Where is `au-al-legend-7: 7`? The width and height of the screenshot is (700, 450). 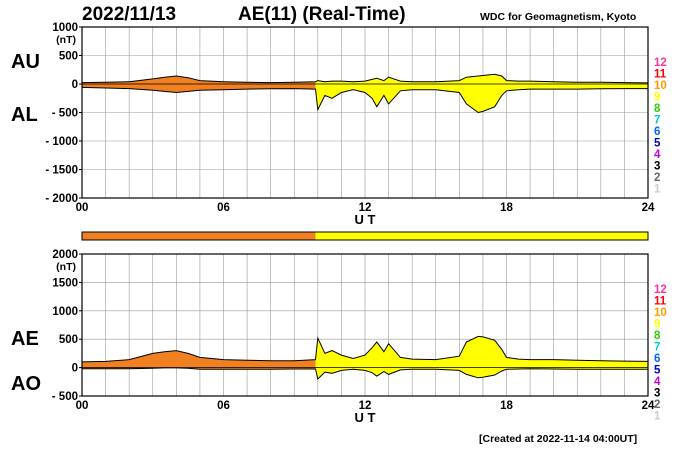 au-al-legend-7: 7 is located at coordinates (657, 121).